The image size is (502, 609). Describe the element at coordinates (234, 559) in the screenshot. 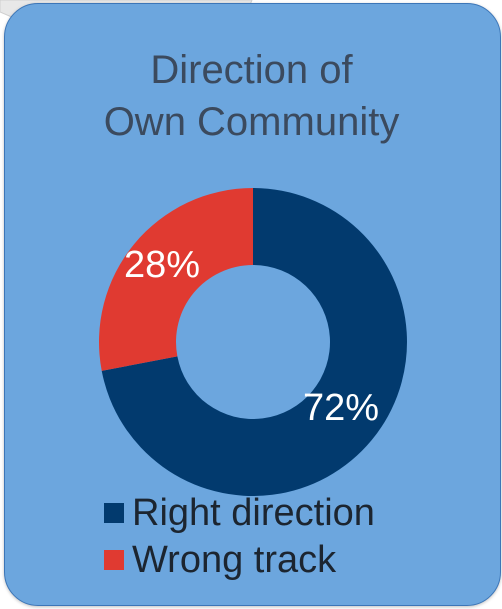

I see `legend-label-wrong-track: Wrong track` at that location.